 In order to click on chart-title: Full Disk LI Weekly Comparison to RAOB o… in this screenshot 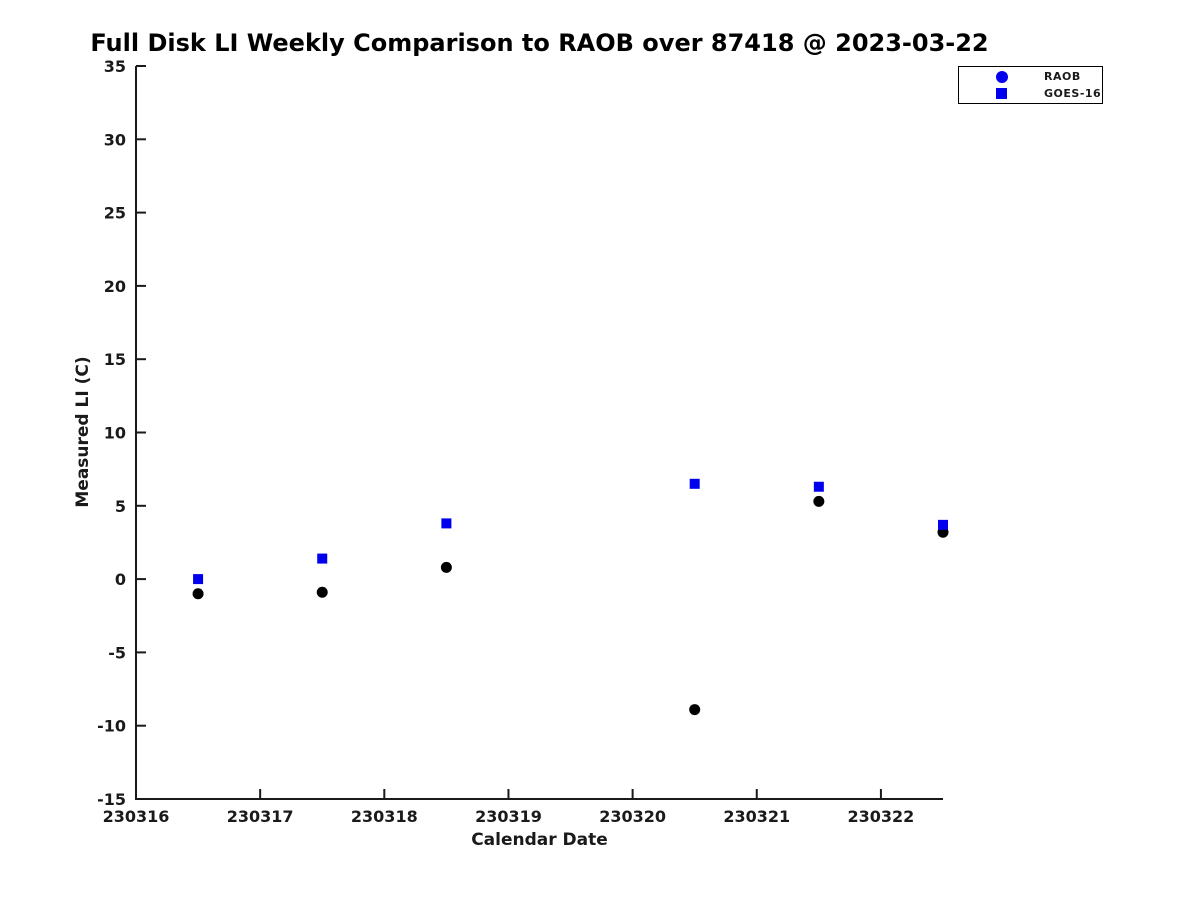, I will do `click(539, 43)`.